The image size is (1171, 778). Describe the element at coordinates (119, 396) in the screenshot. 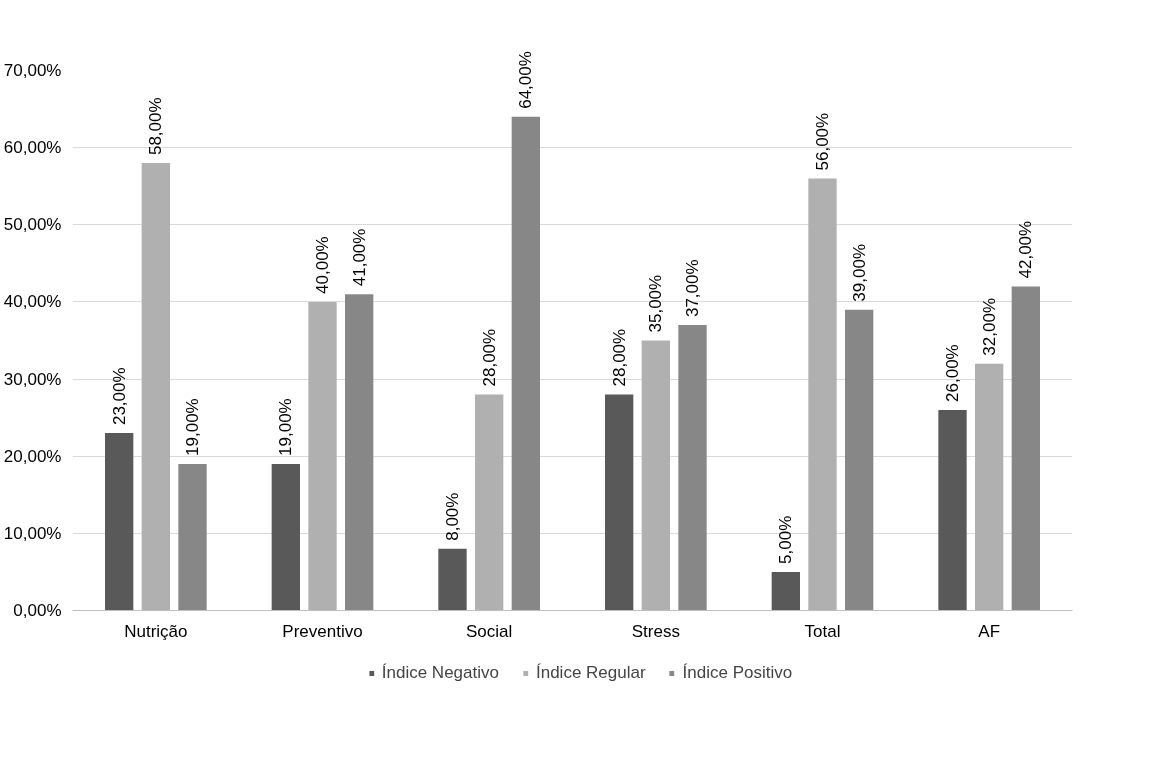

I see `data-label: 23,00%` at that location.